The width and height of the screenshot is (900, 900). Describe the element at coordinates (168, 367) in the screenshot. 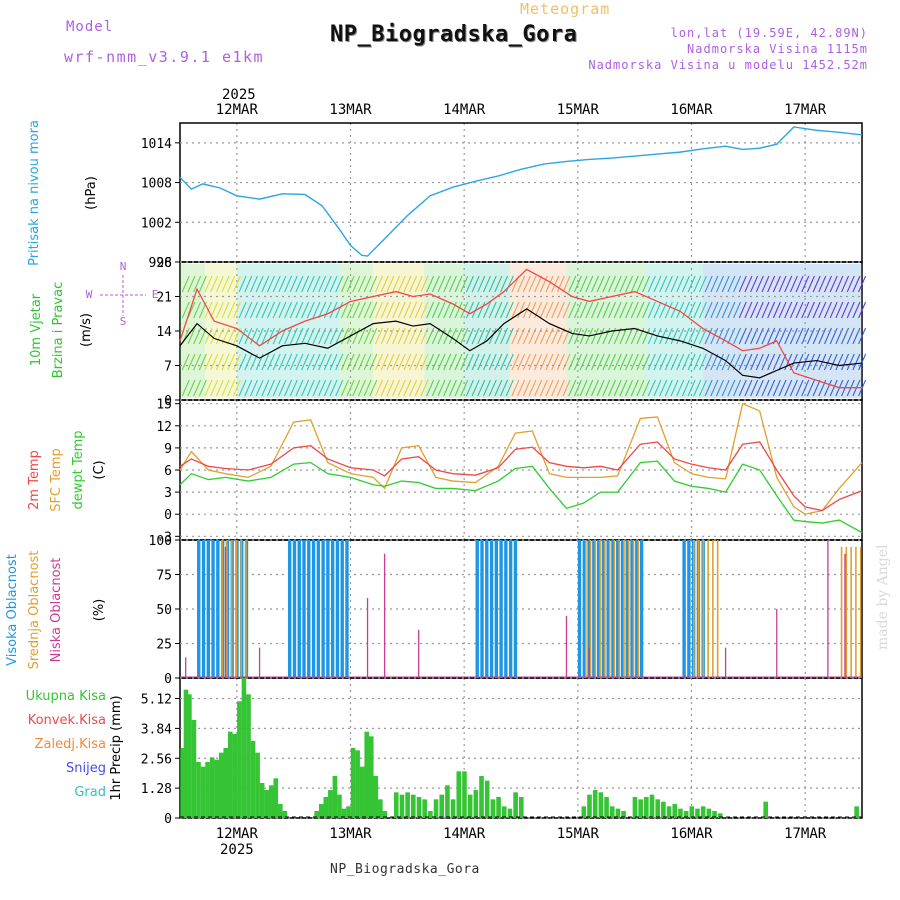

I see `y-tick-label: 7` at that location.